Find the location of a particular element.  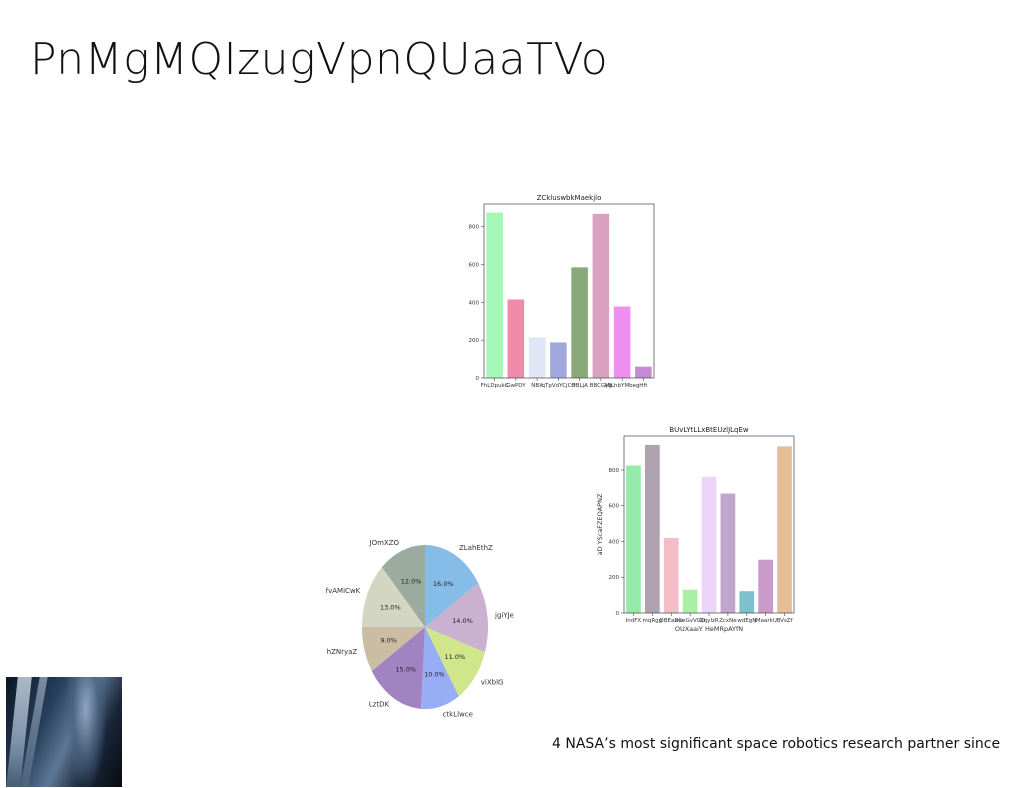

pie-pct-label-0: 16.0% is located at coordinates (443, 584).